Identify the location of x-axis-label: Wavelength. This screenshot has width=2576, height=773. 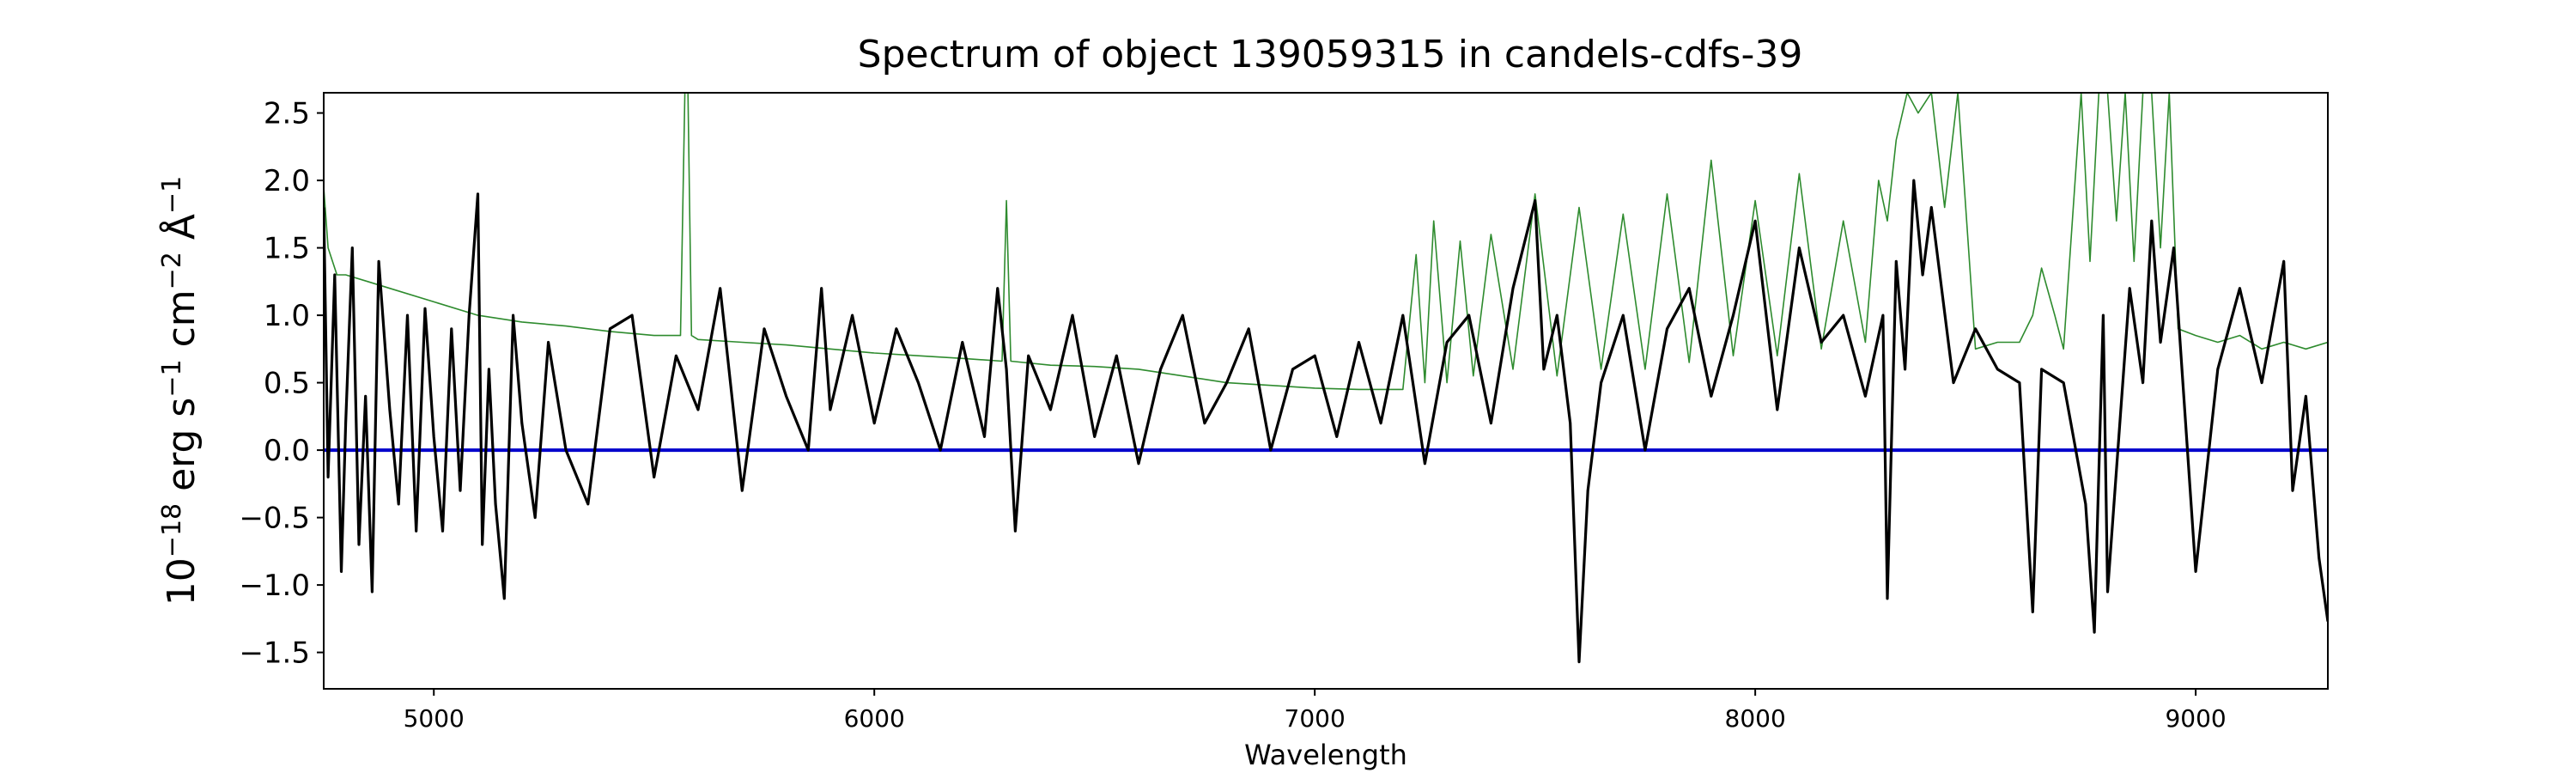
(1325, 755).